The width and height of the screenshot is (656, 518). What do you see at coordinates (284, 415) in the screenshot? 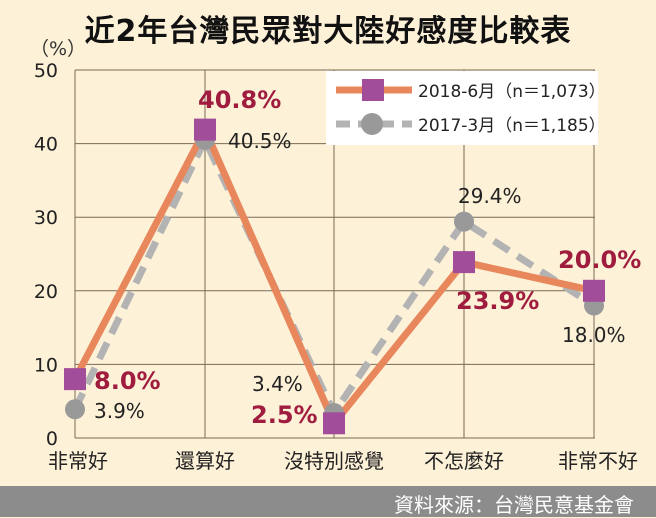
I see `data-label-2018: 2.5%` at bounding box center [284, 415].